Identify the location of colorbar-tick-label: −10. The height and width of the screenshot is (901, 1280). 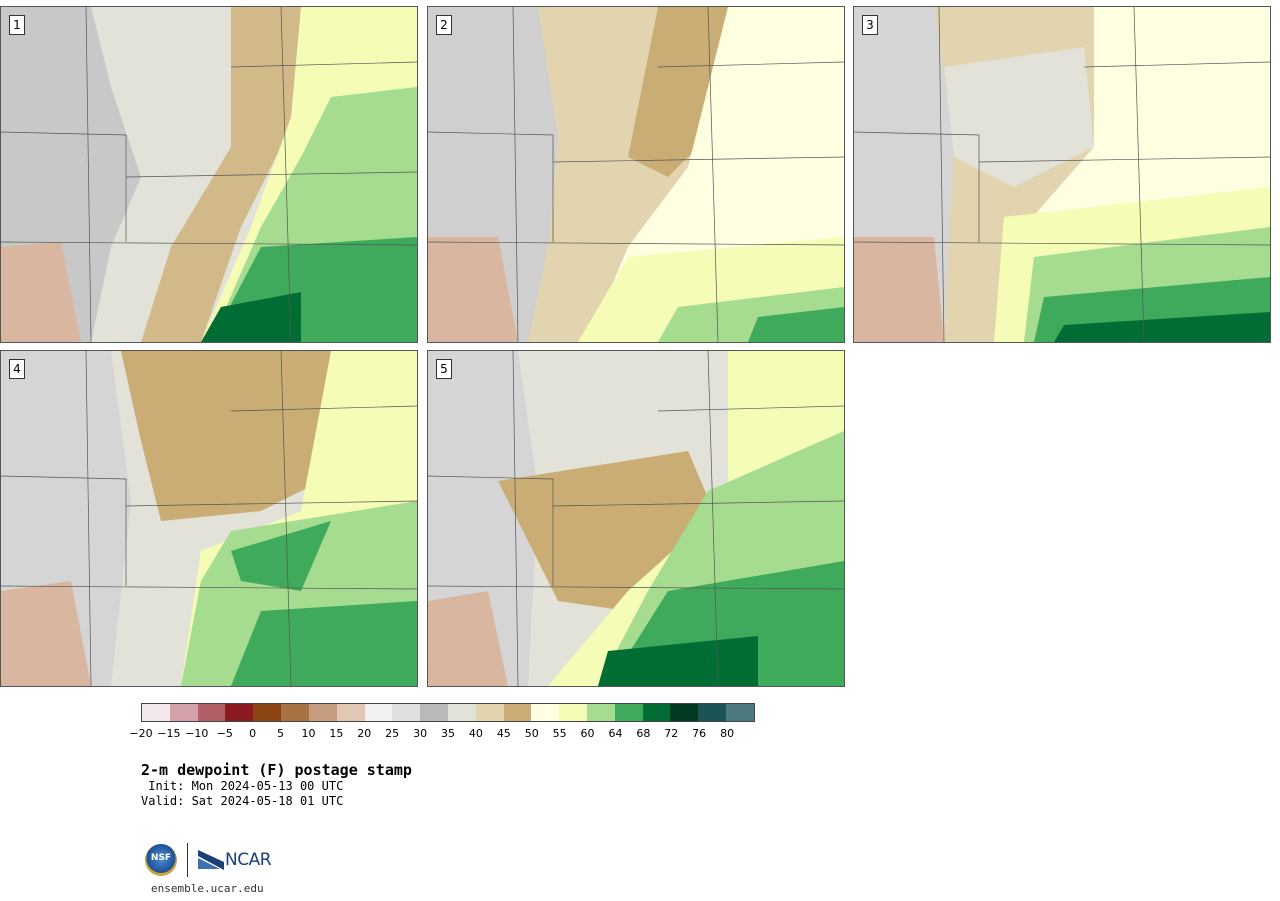
(197, 733).